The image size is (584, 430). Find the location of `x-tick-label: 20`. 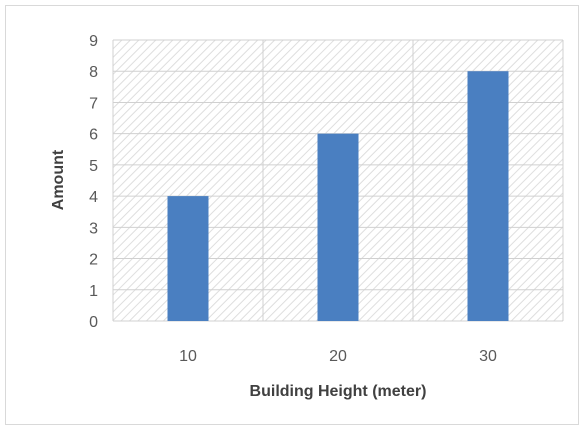

x-tick-label: 20 is located at coordinates (338, 356).